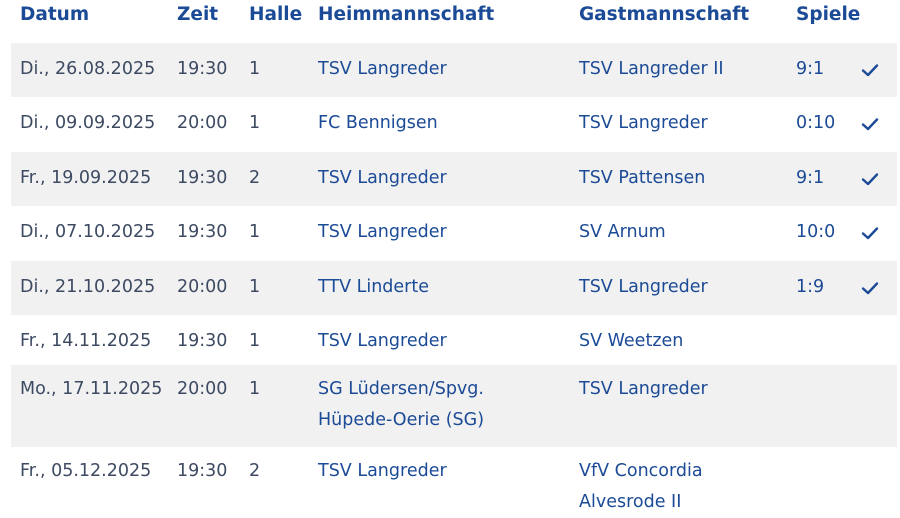 The height and width of the screenshot is (518, 900). What do you see at coordinates (631, 341) in the screenshot?
I see `guest-team-link: SV Weetzen` at bounding box center [631, 341].